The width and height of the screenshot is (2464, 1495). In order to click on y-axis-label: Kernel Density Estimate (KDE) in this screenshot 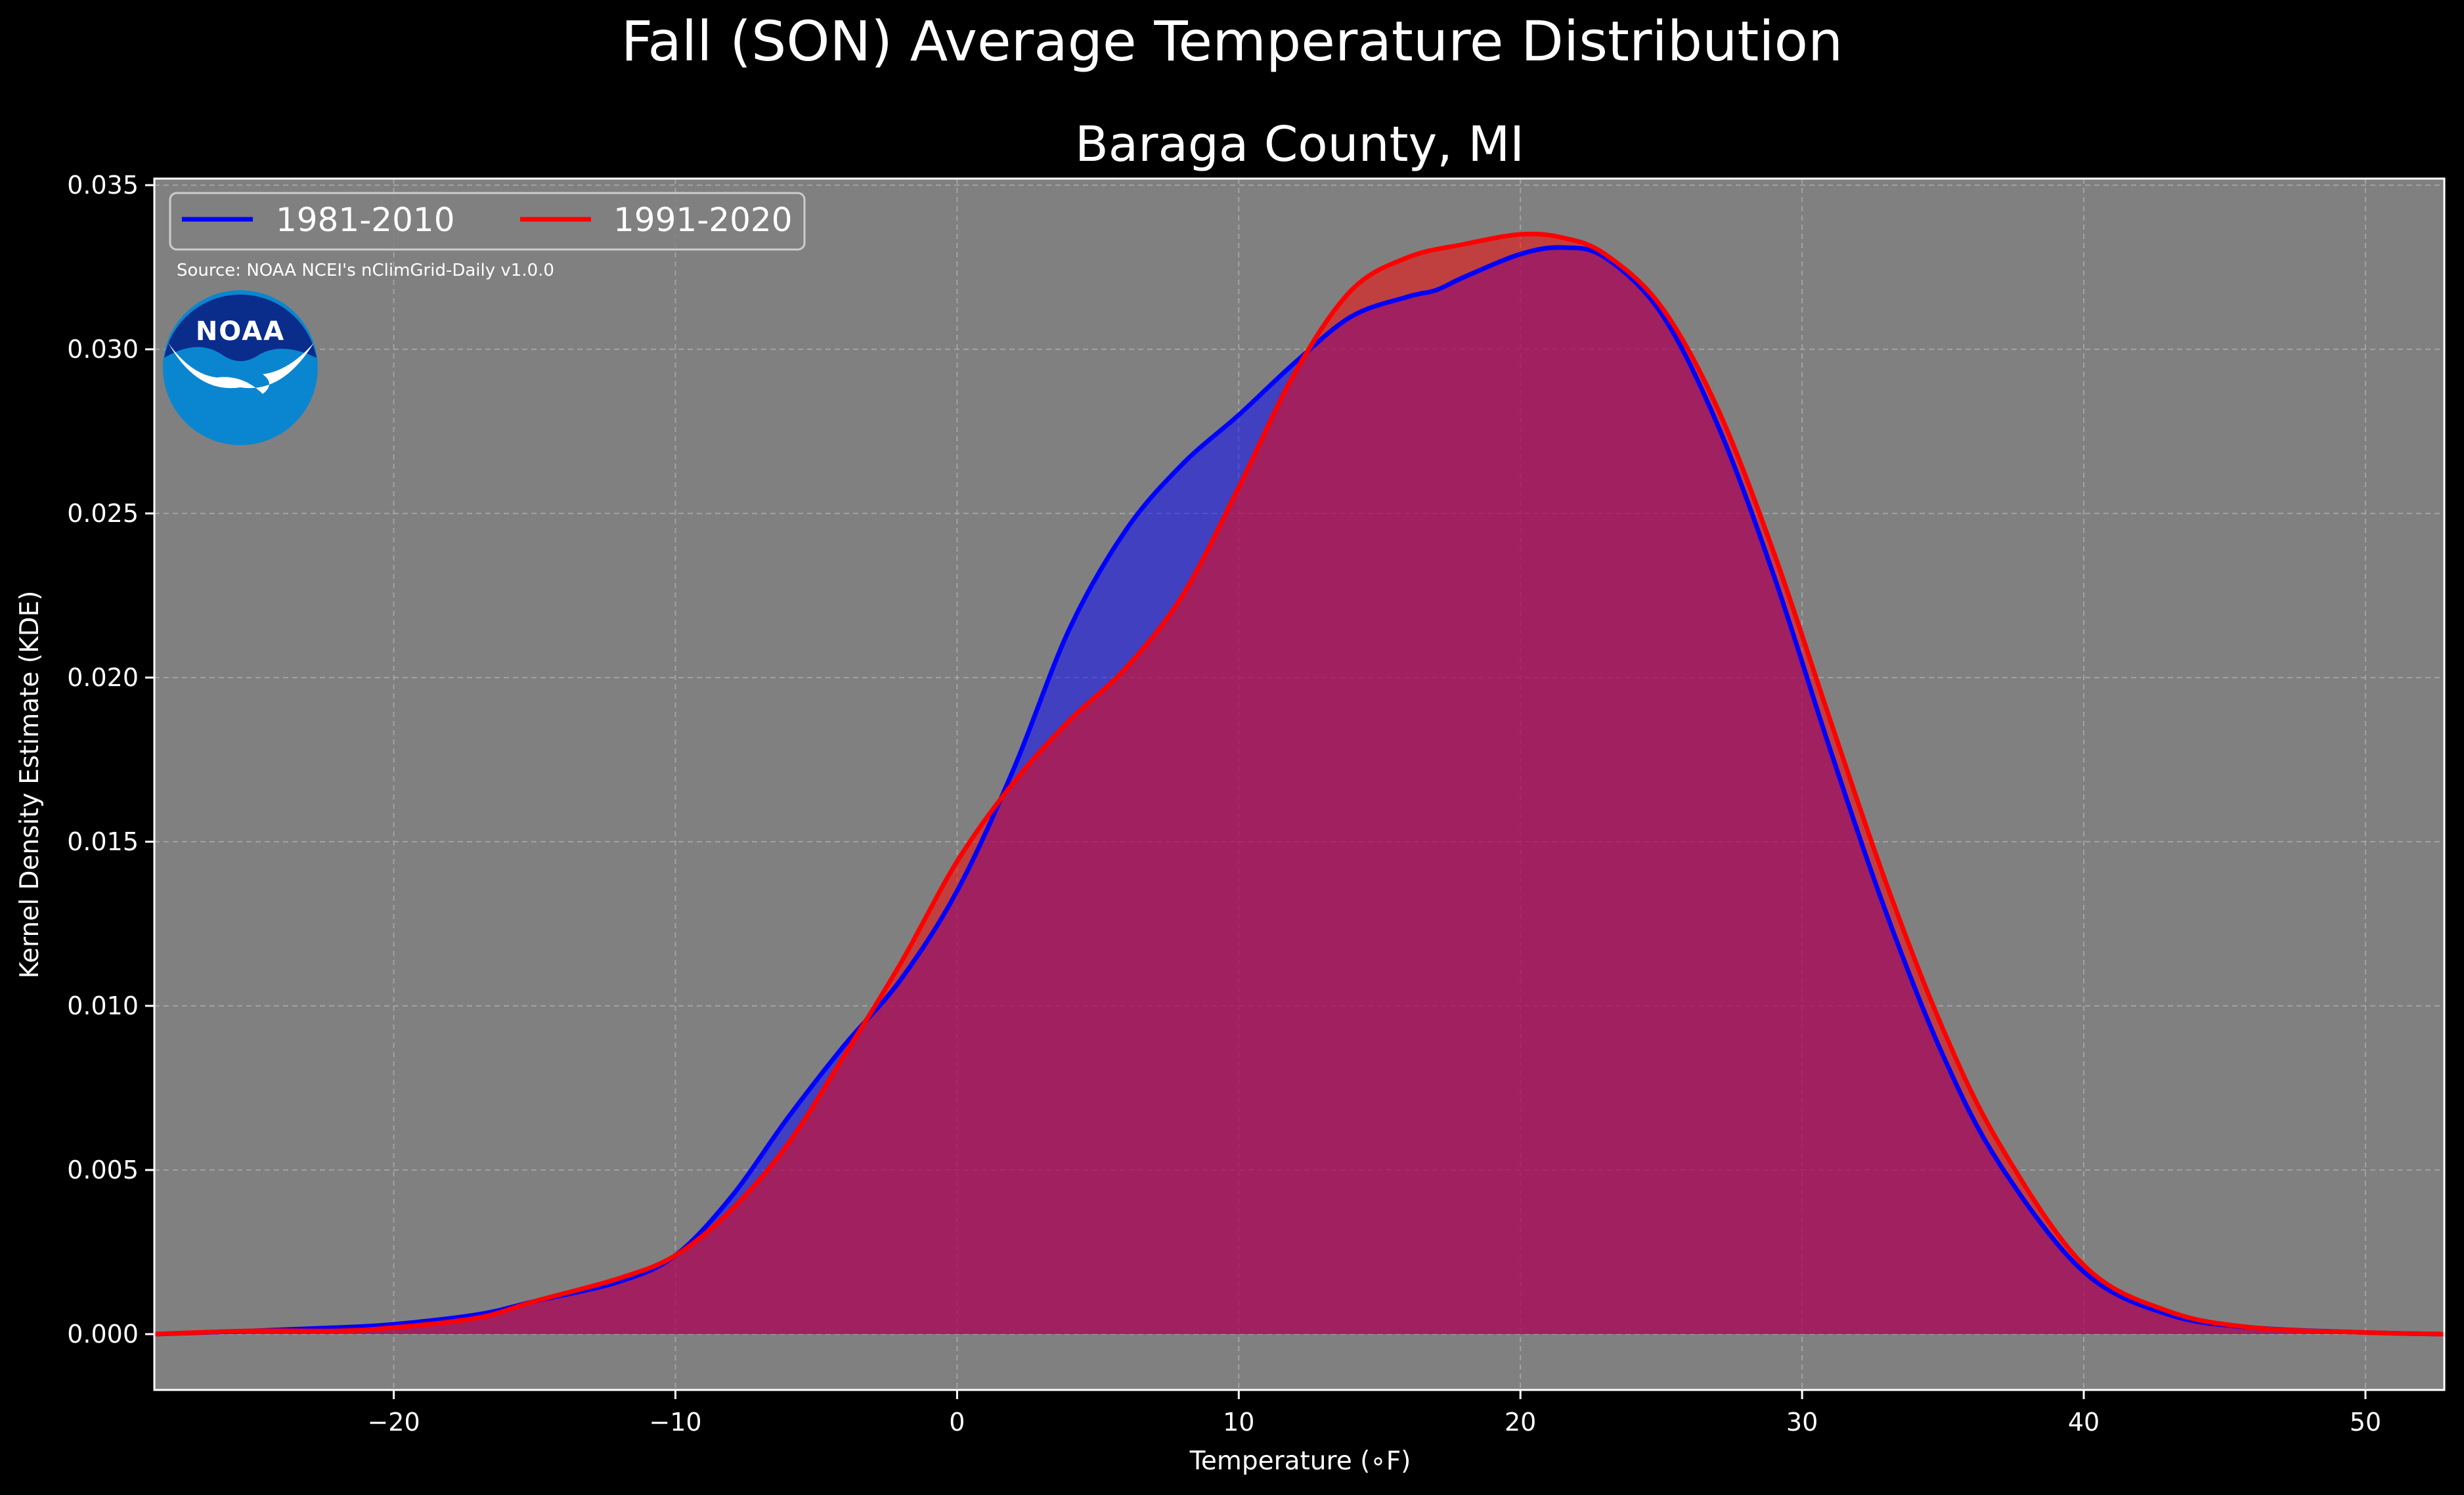, I will do `click(30, 785)`.